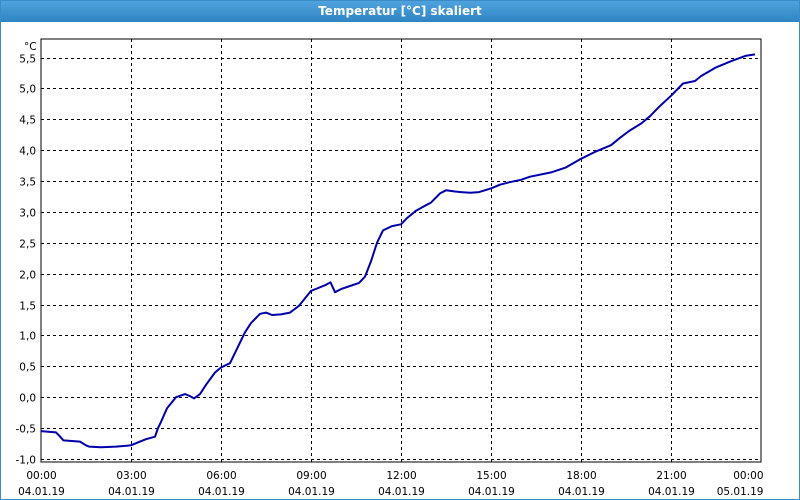  I want to click on y-tick-label: 1,5, so click(27, 307).